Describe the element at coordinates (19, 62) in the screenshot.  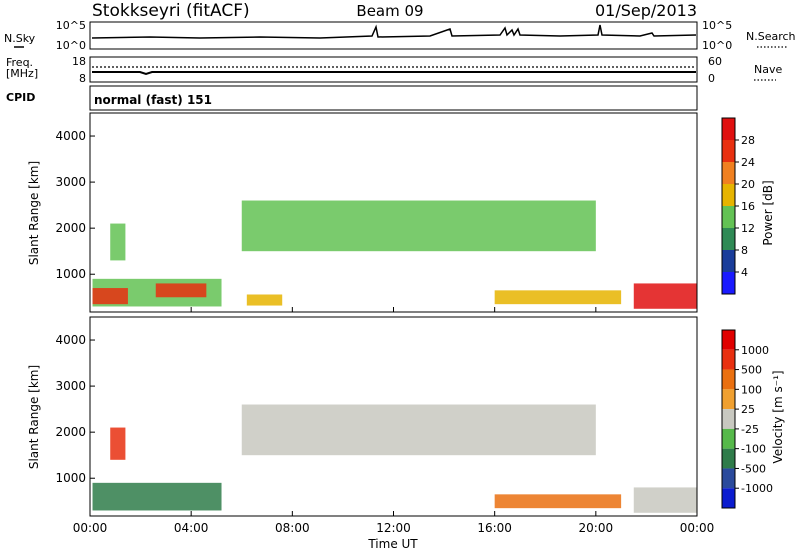
I see `freq-label-line1: Freq.` at that location.